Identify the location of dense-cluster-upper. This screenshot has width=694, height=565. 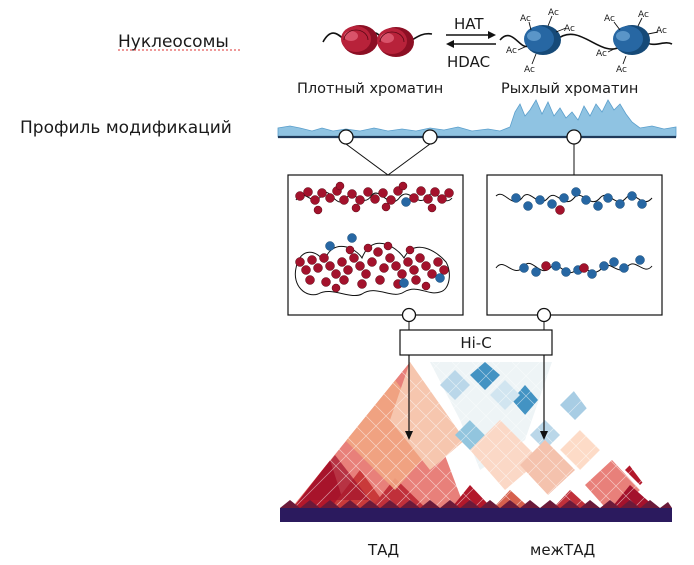
(374, 198).